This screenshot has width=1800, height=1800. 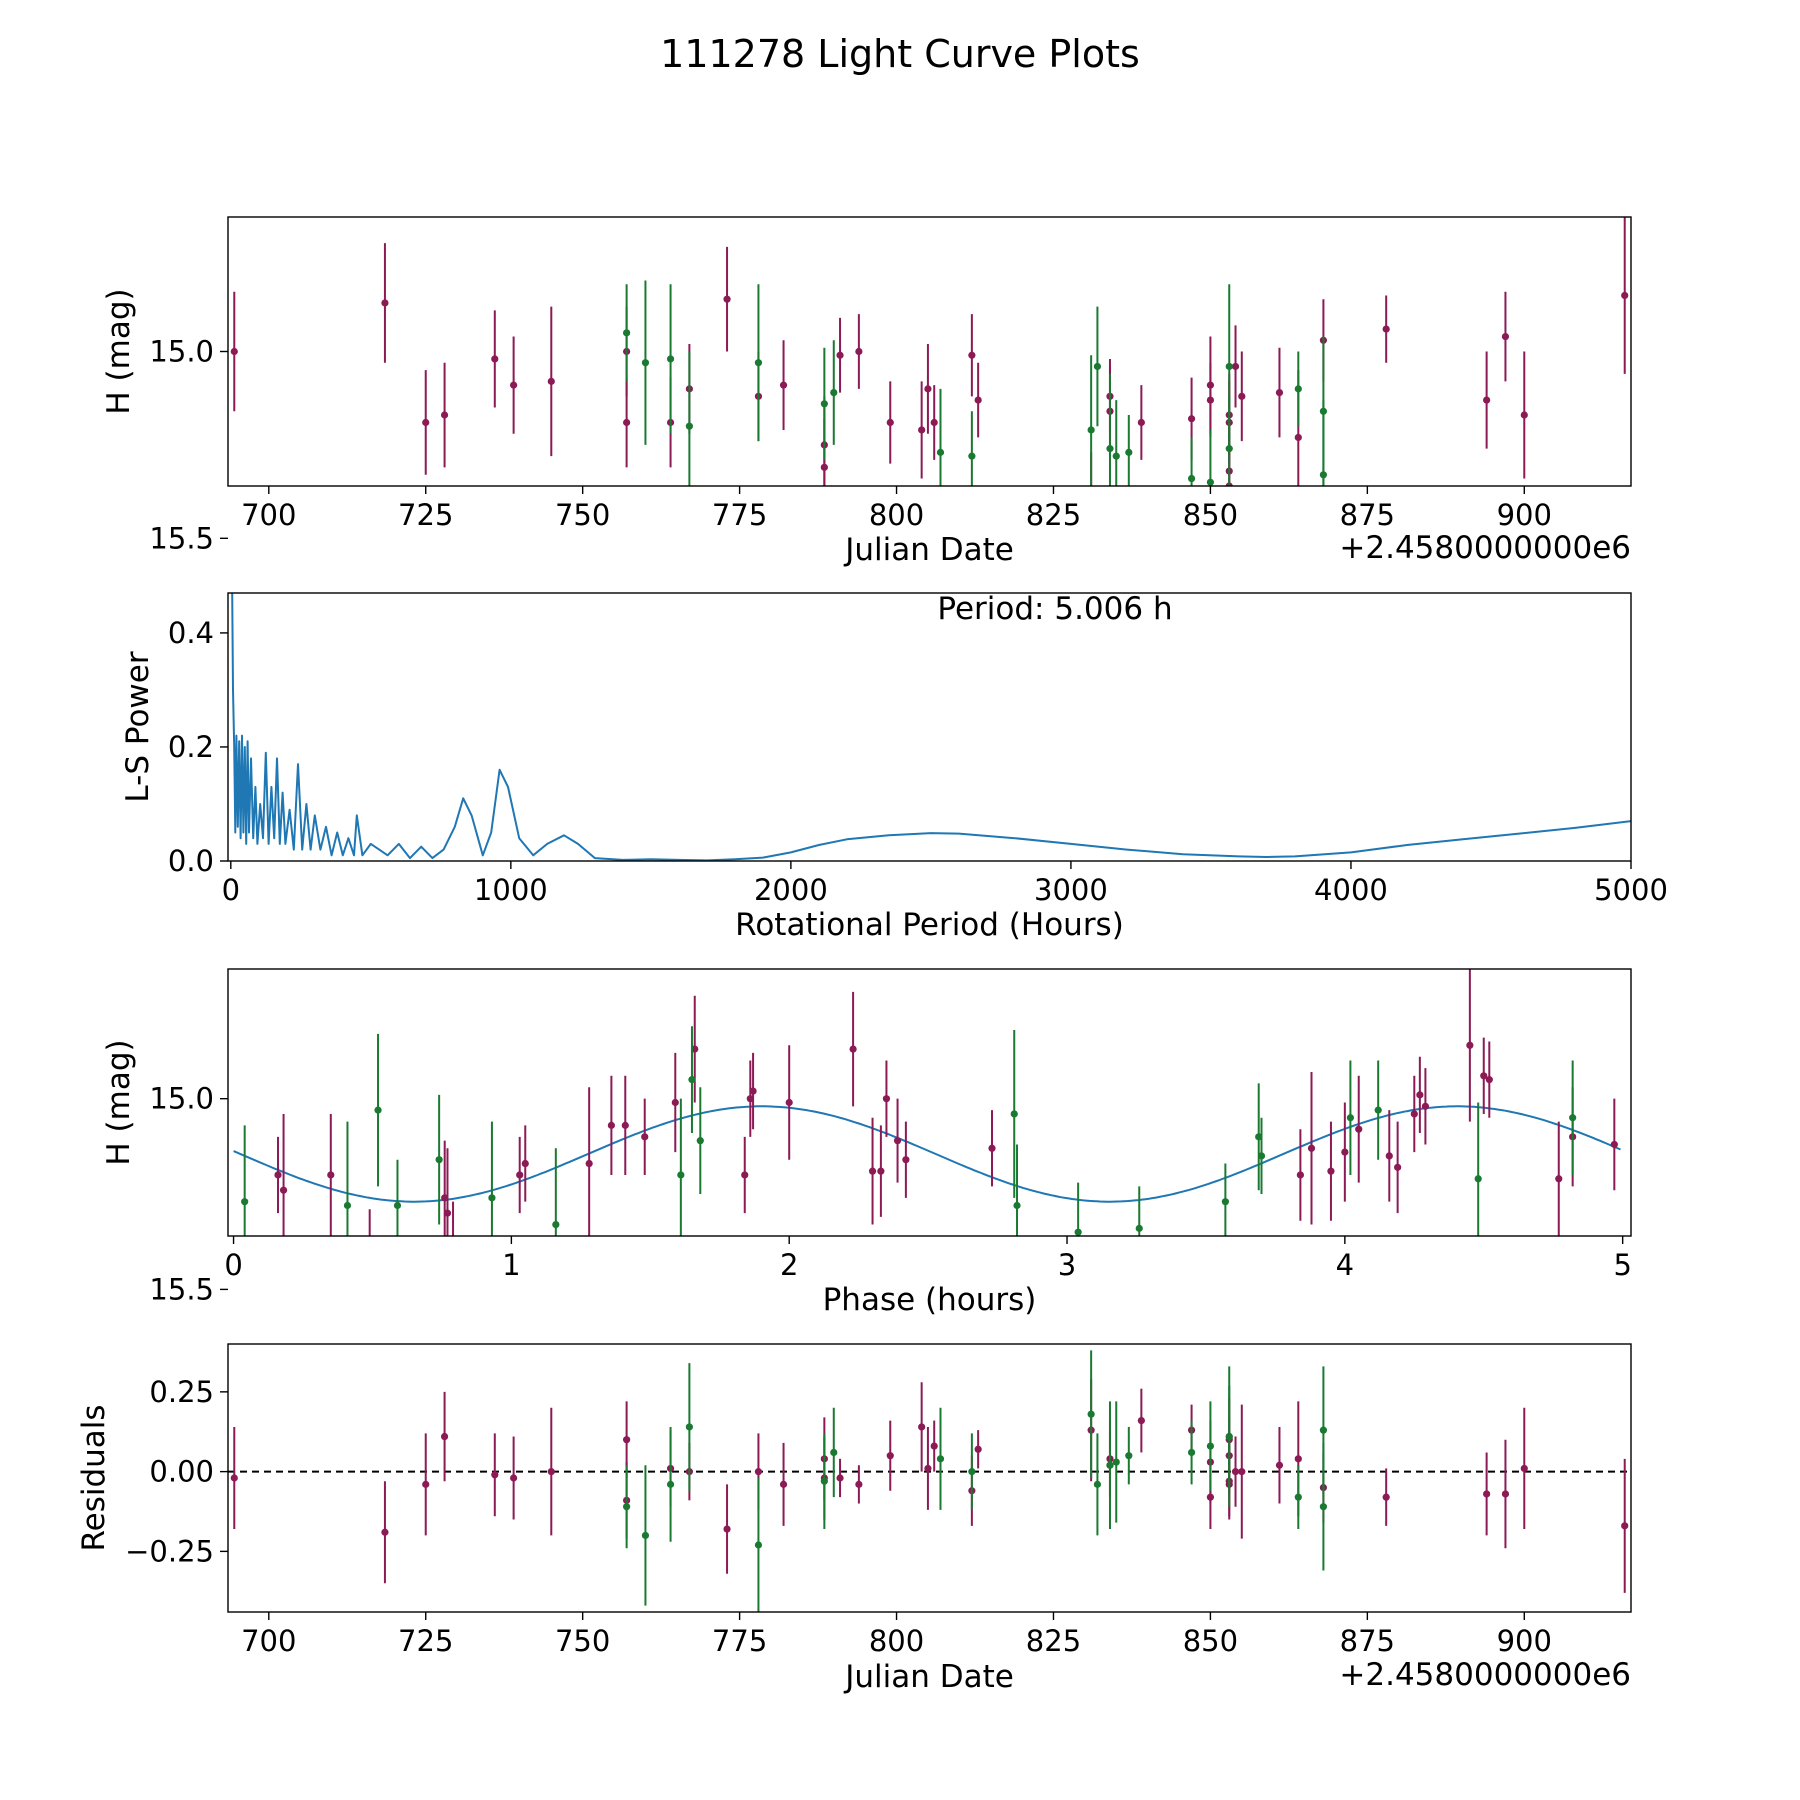 What do you see at coordinates (231, 890) in the screenshot?
I see `x-tick-label: 0` at bounding box center [231, 890].